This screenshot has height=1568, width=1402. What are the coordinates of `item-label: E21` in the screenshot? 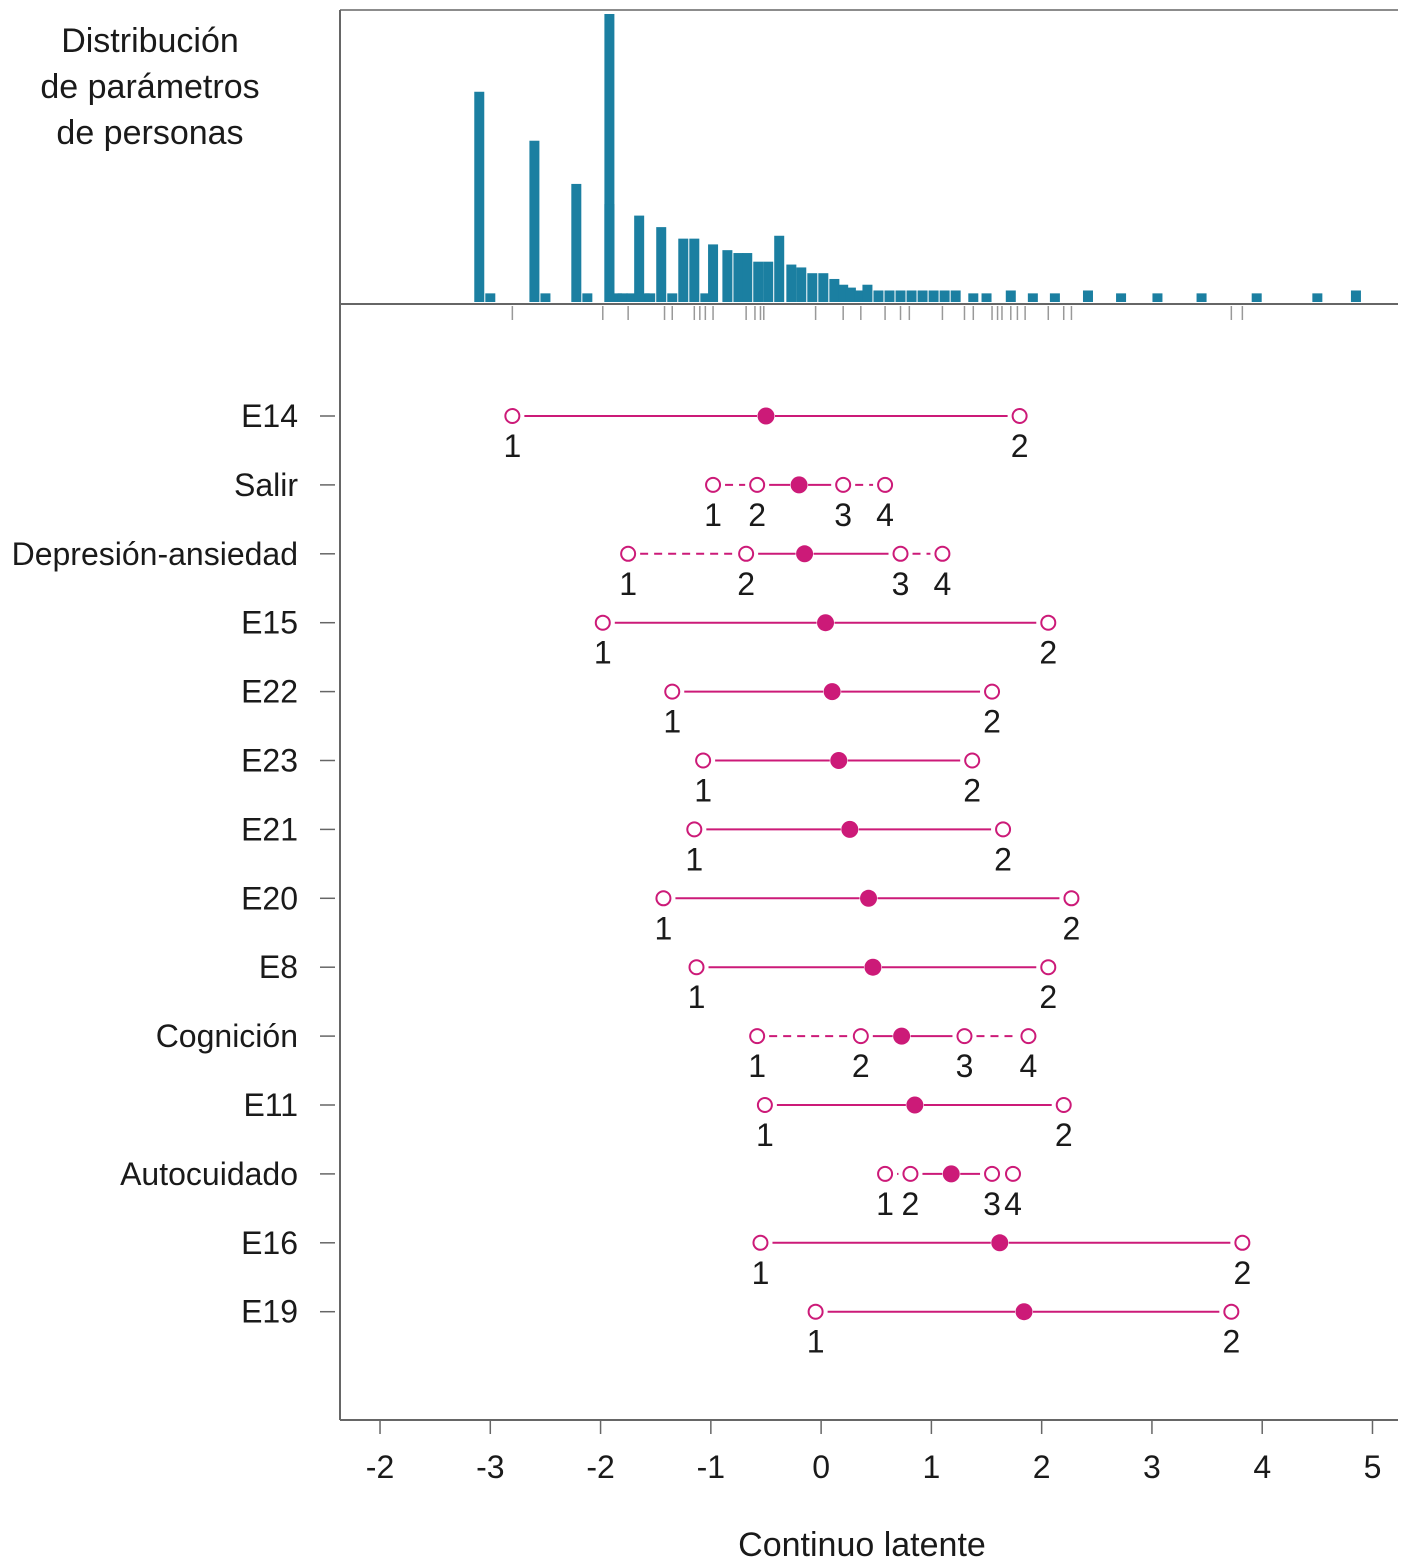 It's located at (269, 829).